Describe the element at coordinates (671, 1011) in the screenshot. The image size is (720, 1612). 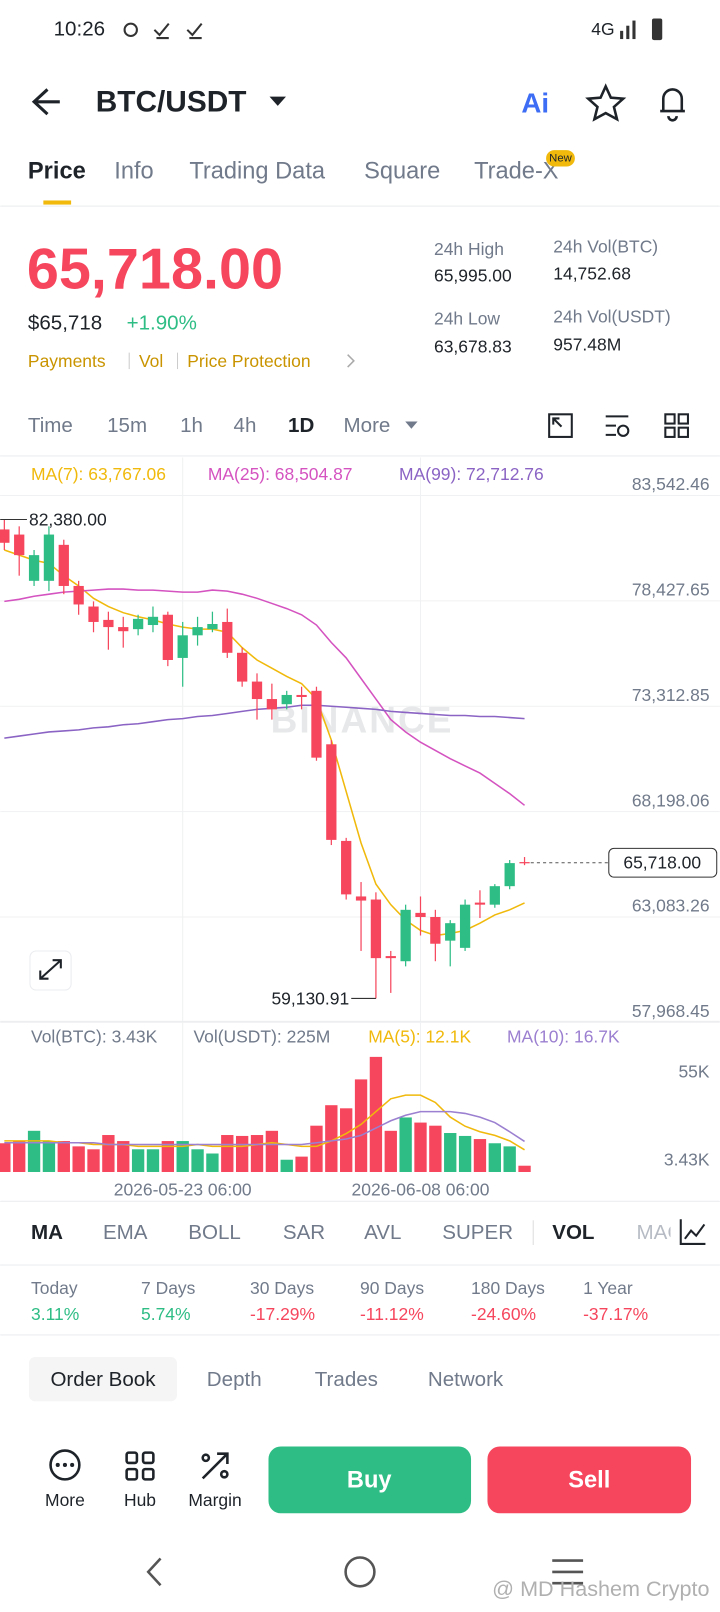
I see `y-tick-label: 57,968.45` at that location.